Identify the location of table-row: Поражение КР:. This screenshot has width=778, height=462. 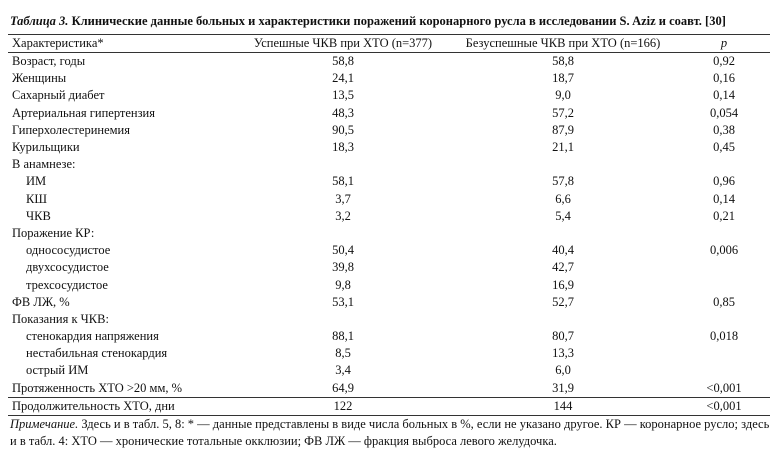
(389, 233).